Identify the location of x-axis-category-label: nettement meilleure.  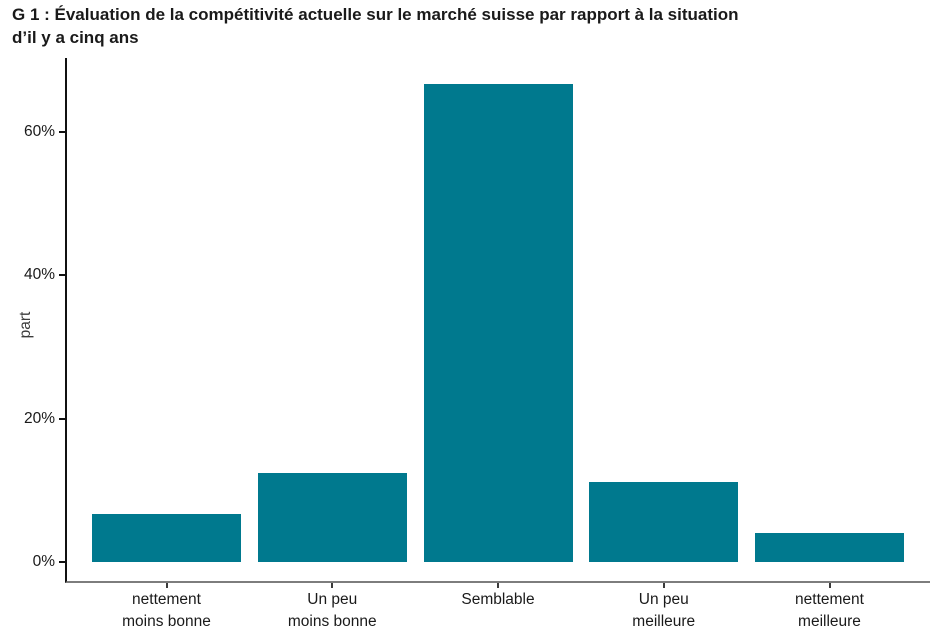
(829, 610).